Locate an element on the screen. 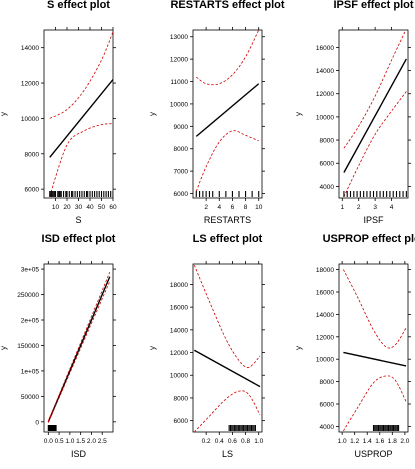  y-tick-label: 3e+05 is located at coordinates (30, 270).